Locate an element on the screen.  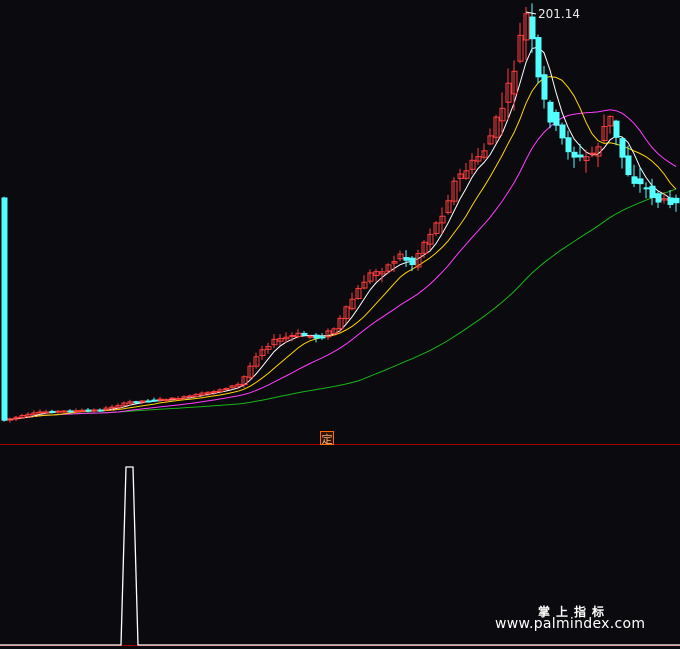
signal-marker: 定 is located at coordinates (327, 438).